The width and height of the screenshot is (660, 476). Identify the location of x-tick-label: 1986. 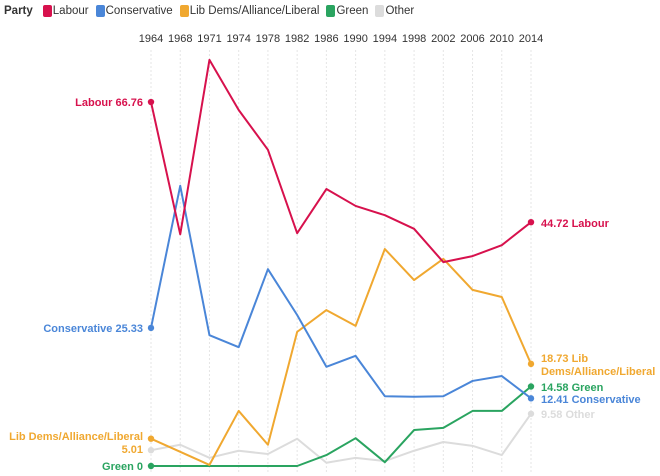
(326, 39).